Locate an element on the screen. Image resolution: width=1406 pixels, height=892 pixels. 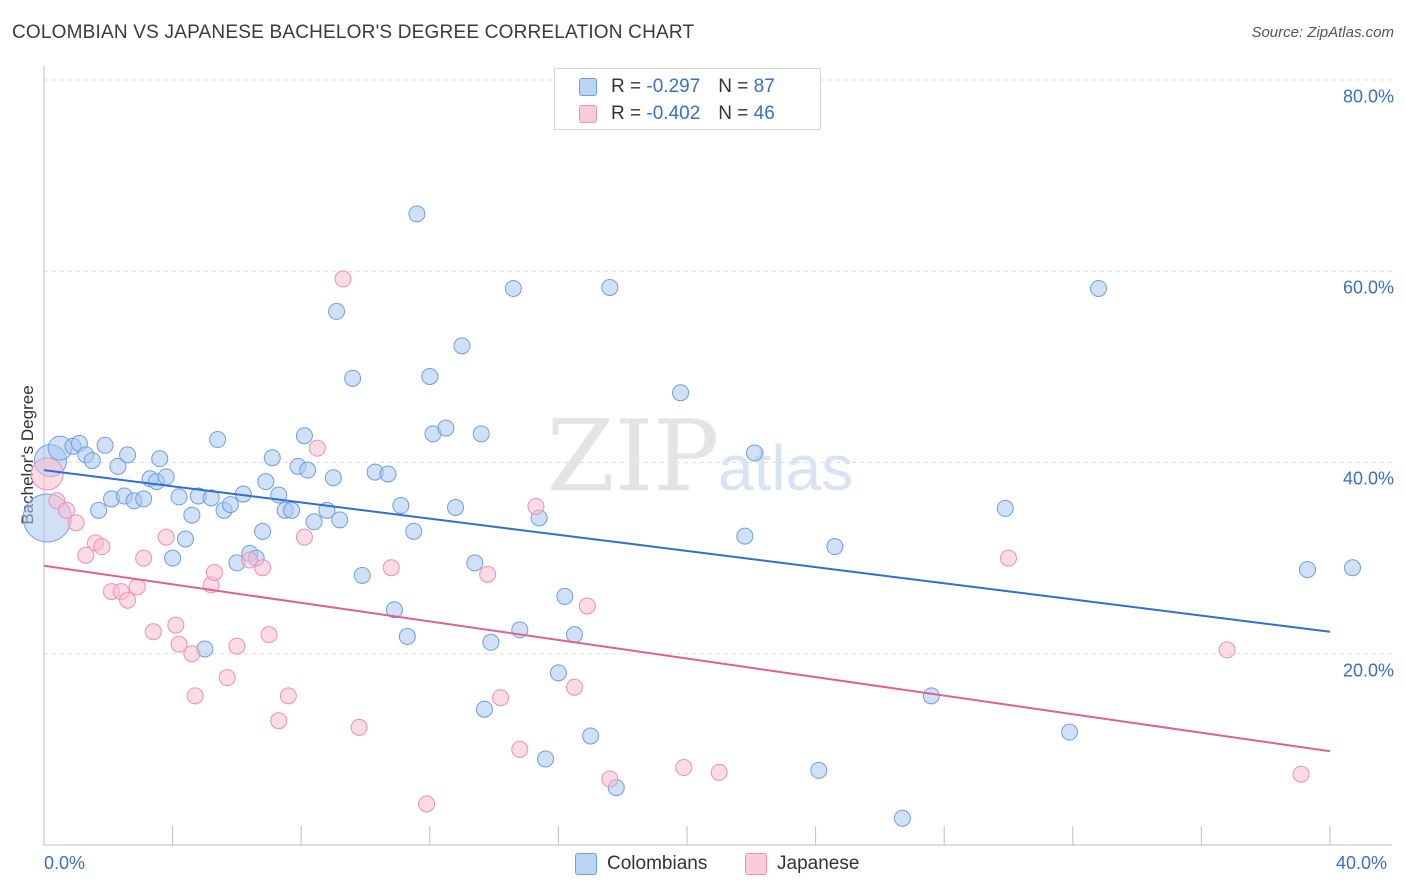
y-tick-label-60: 60.0% is located at coordinates (1368, 287).